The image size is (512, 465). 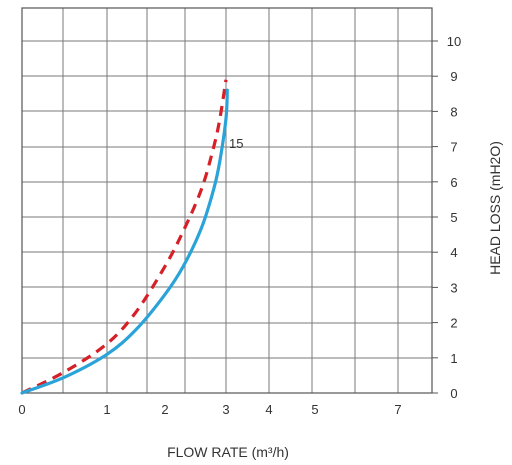 I want to click on y-tick-label: 8, so click(x=453, y=111).